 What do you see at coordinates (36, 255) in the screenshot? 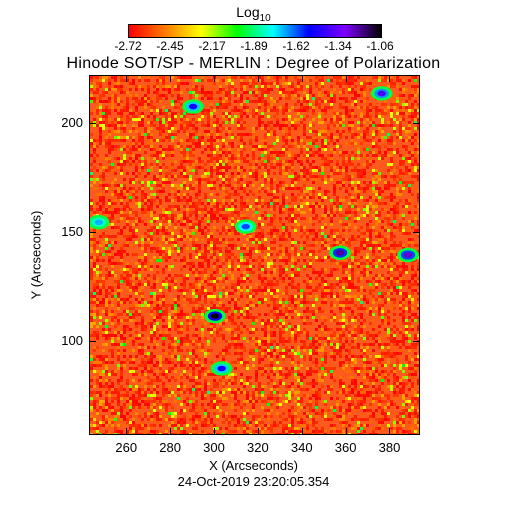
I see `y-axis-label: Y (Arcseconds)` at bounding box center [36, 255].